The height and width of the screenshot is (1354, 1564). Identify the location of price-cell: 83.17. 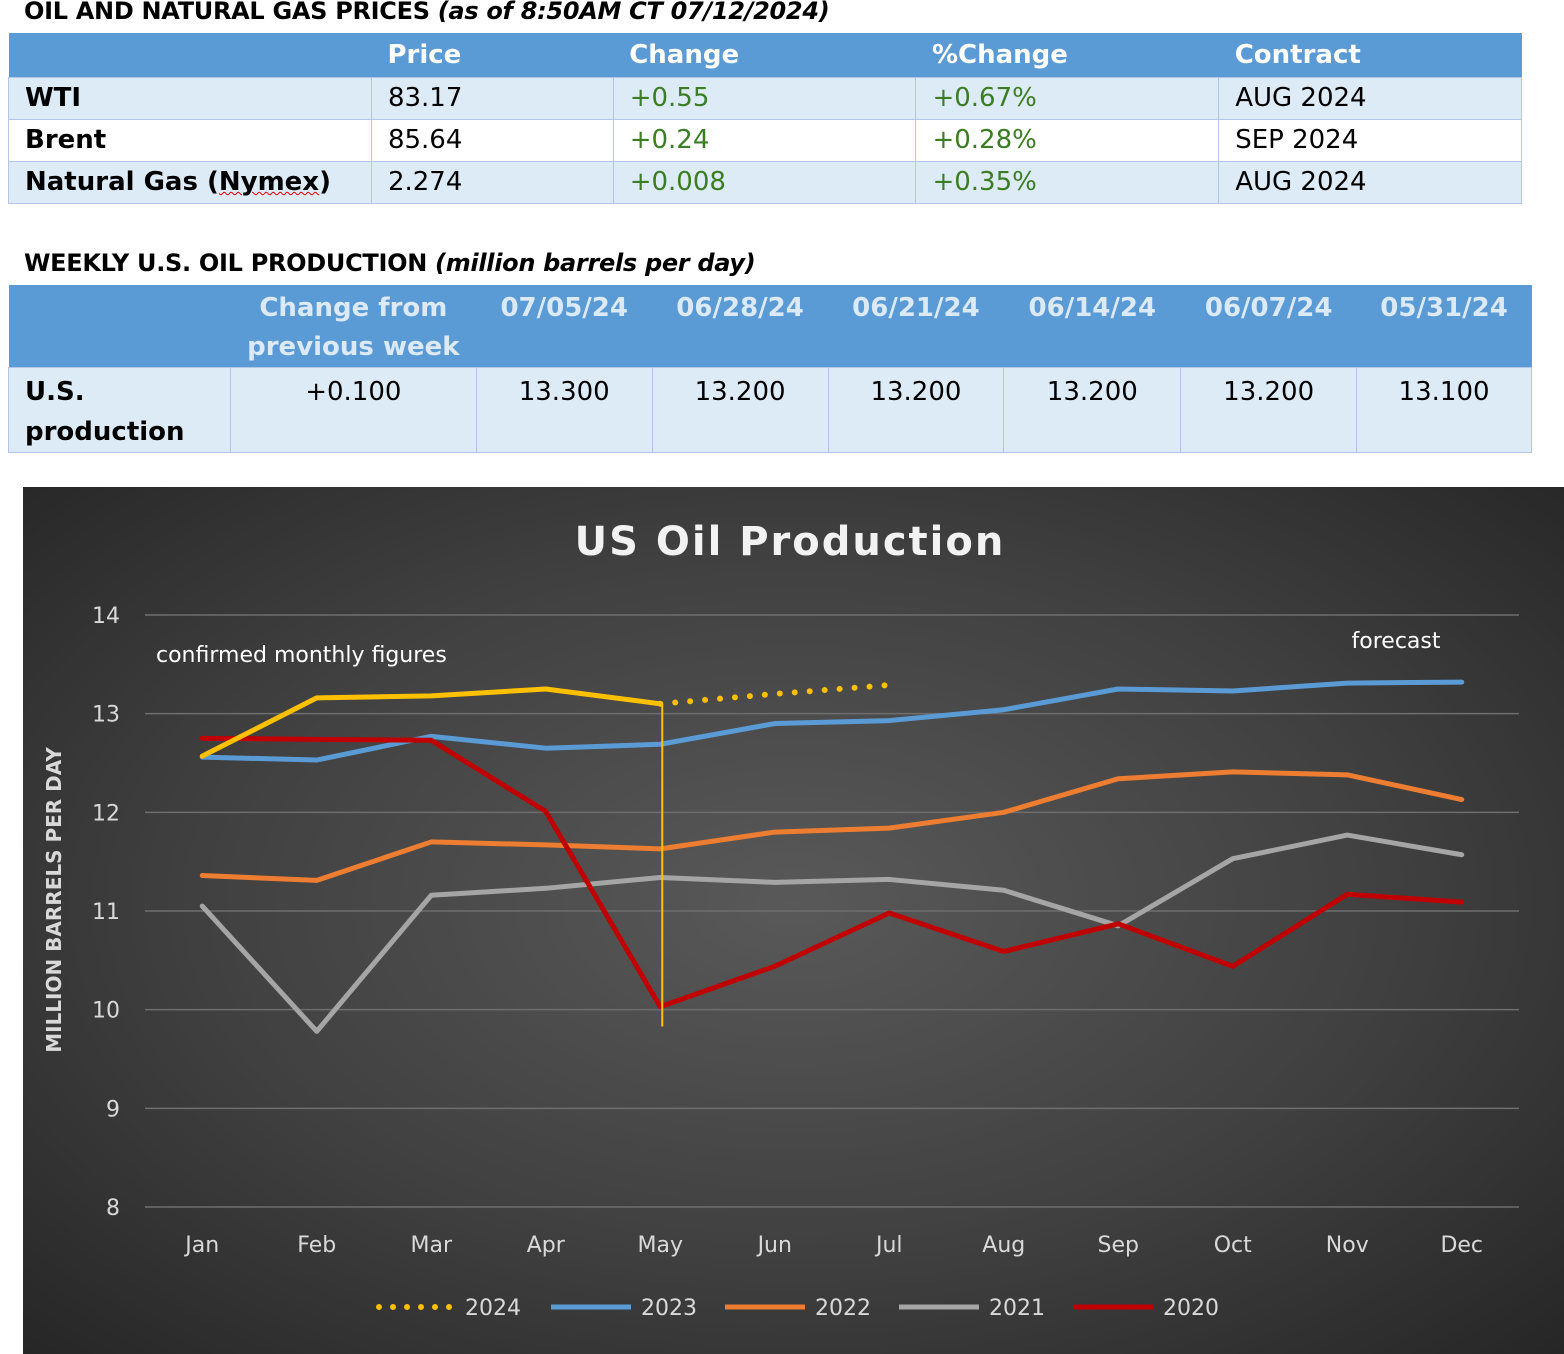
(492, 98).